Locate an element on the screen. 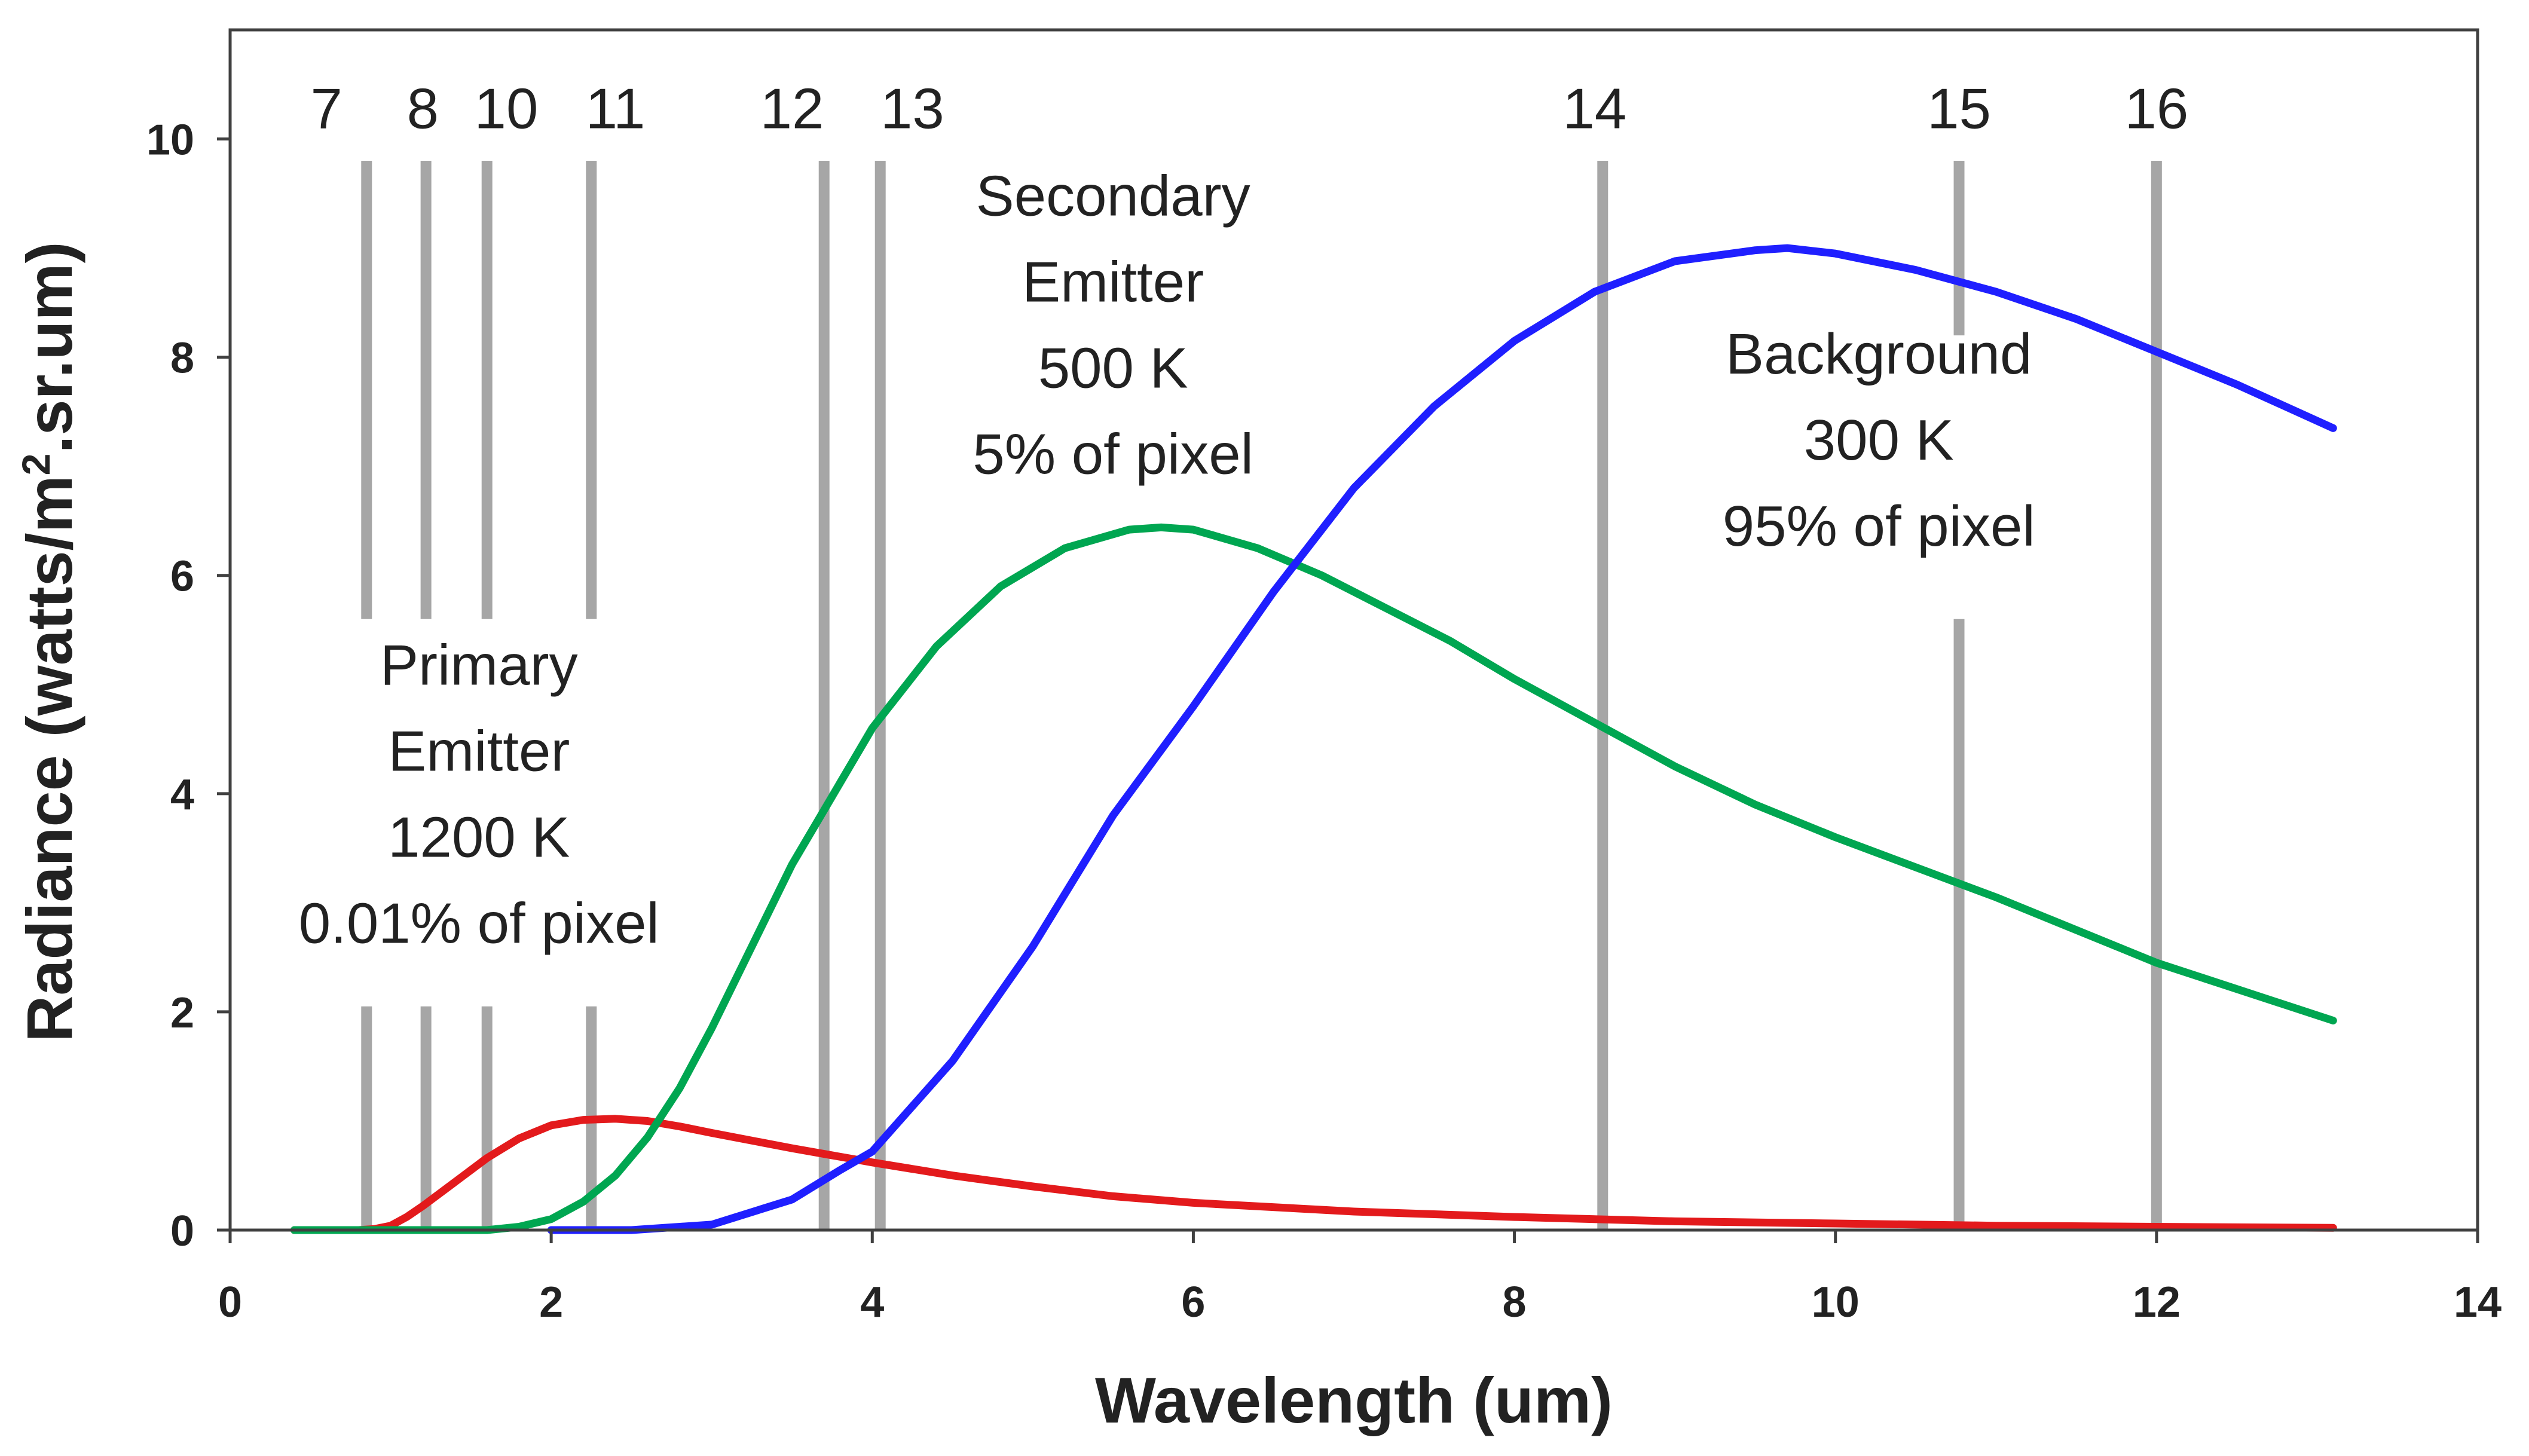 The width and height of the screenshot is (2529, 1456). annotation-background: Background 300 K 95% of pixel is located at coordinates (1879, 440).